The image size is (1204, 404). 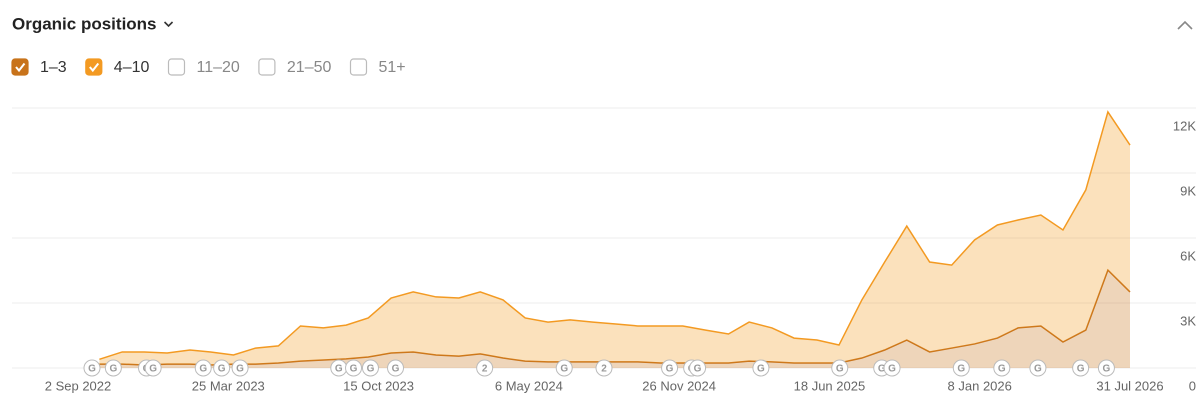 I want to click on y-tick-label: 0, so click(x=1192, y=385).